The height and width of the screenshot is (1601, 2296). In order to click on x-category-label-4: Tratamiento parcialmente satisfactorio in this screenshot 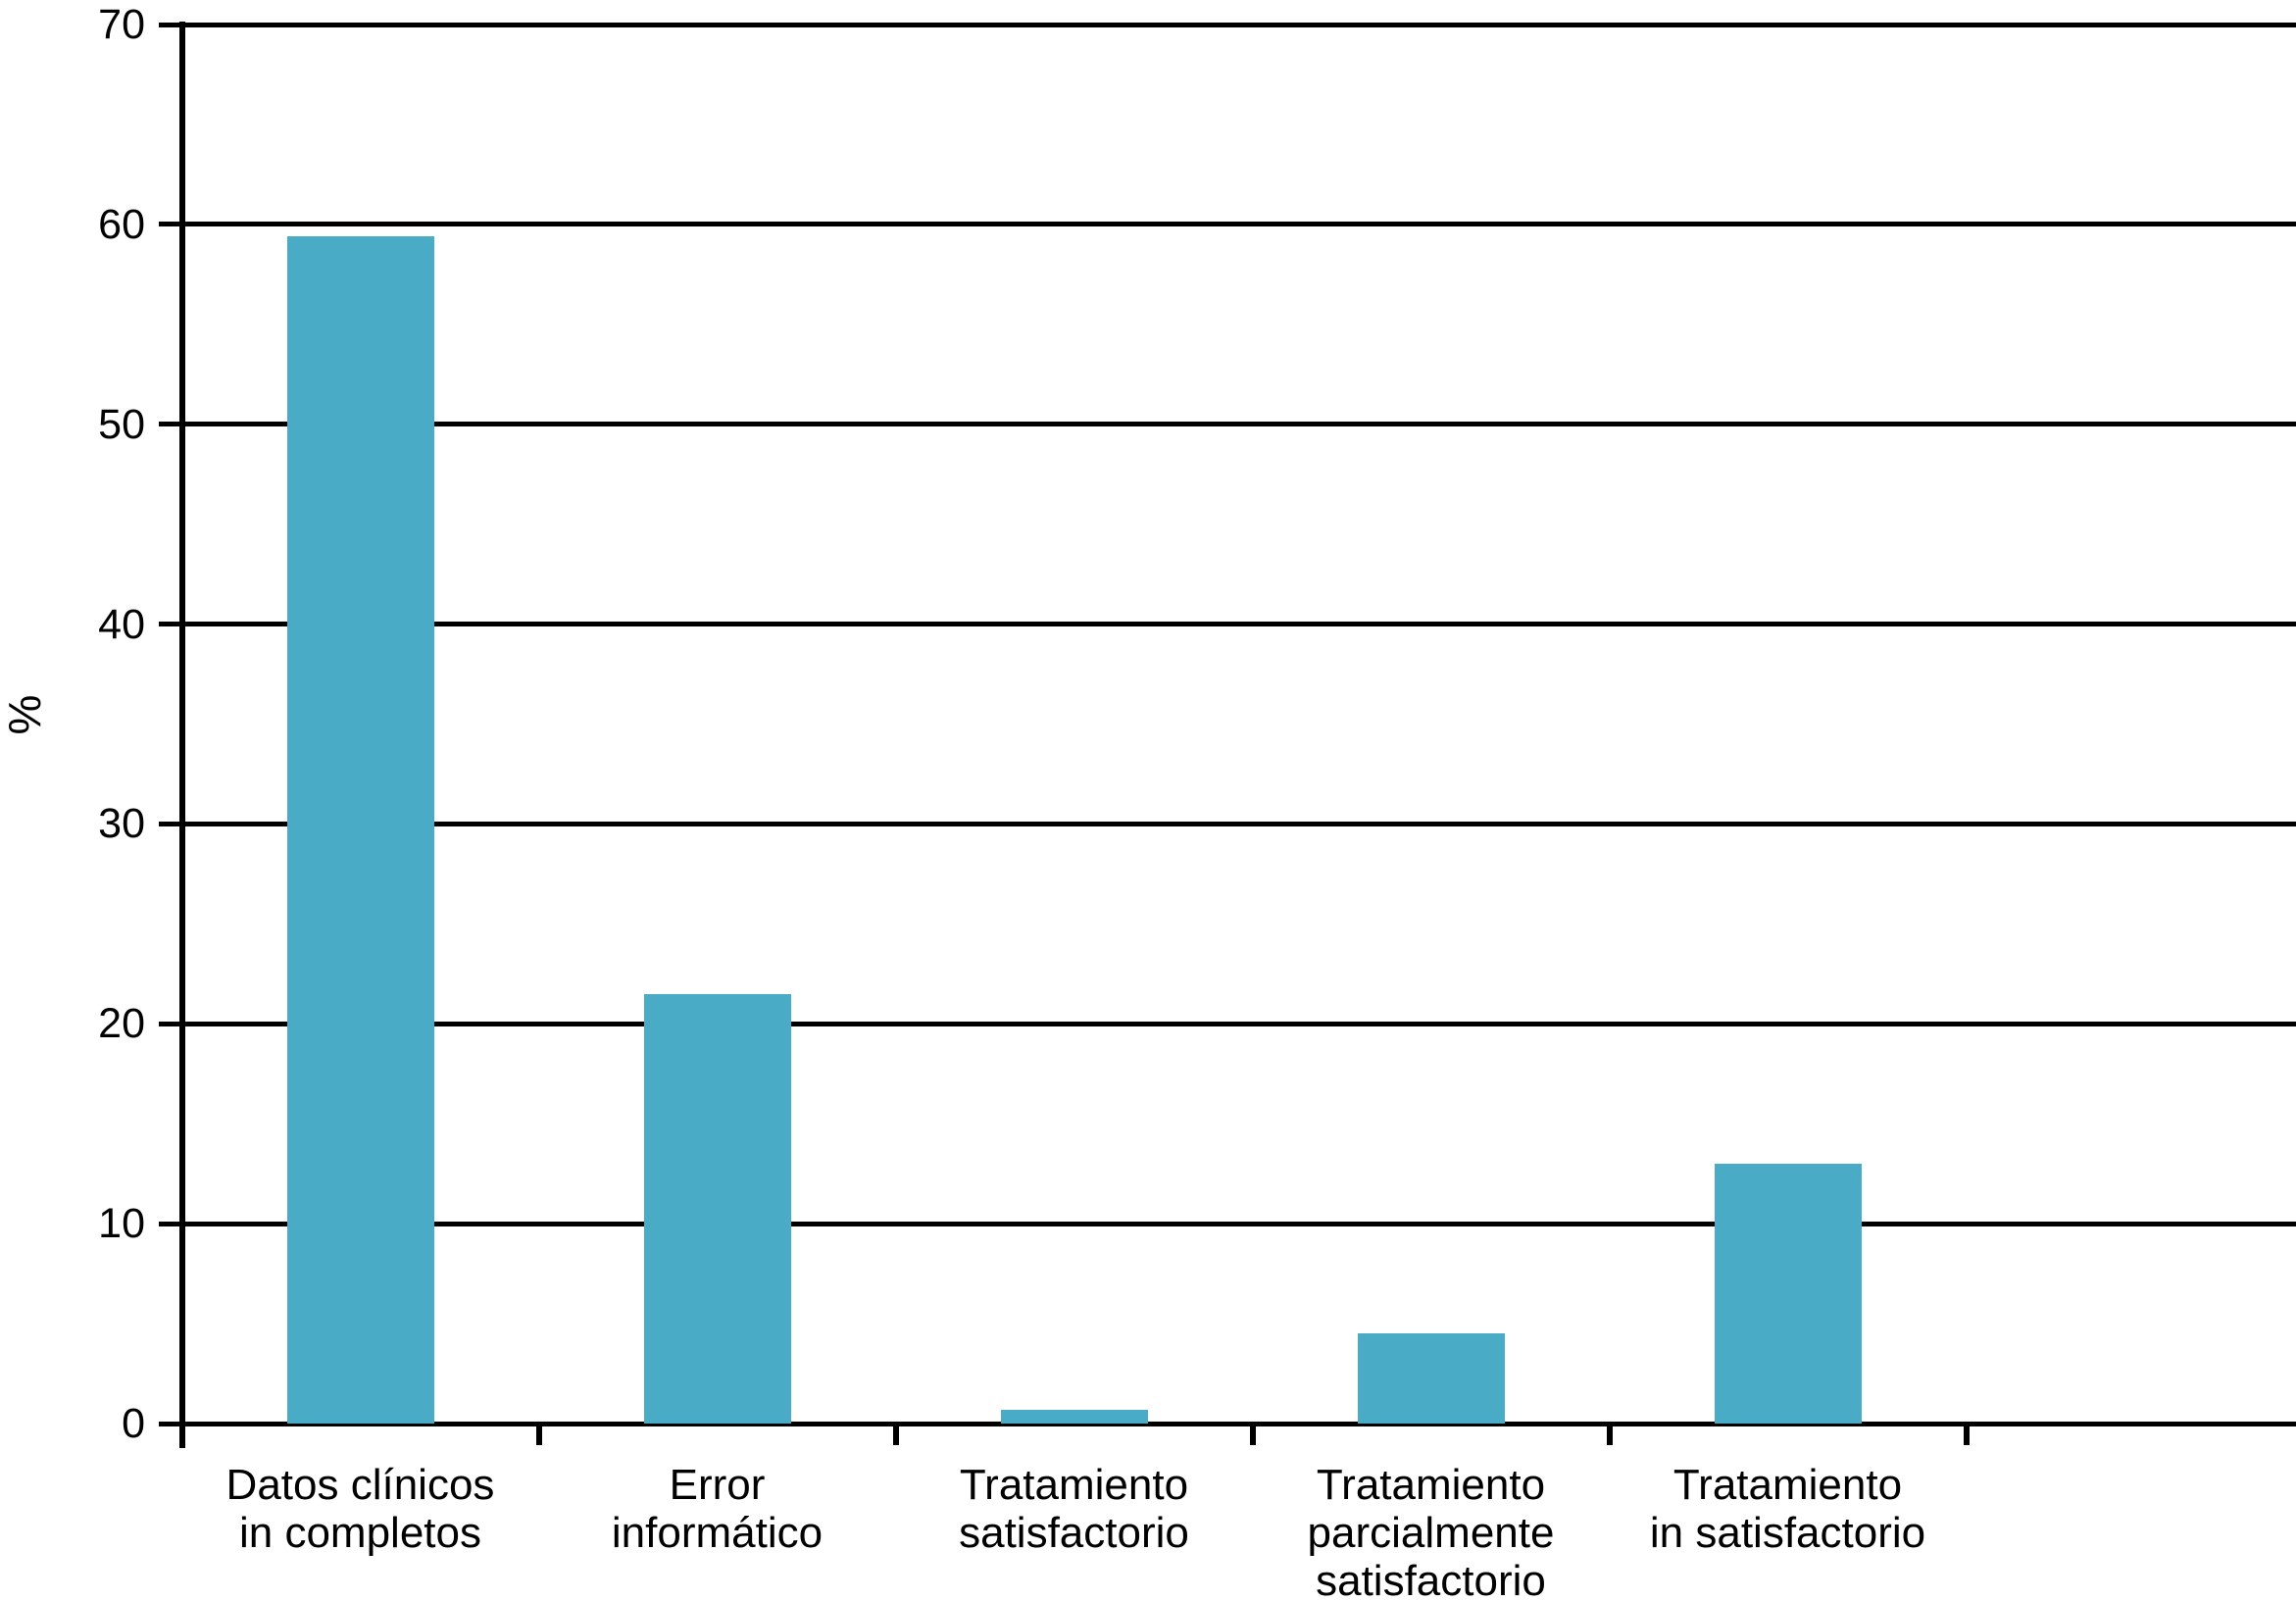, I will do `click(1431, 1531)`.